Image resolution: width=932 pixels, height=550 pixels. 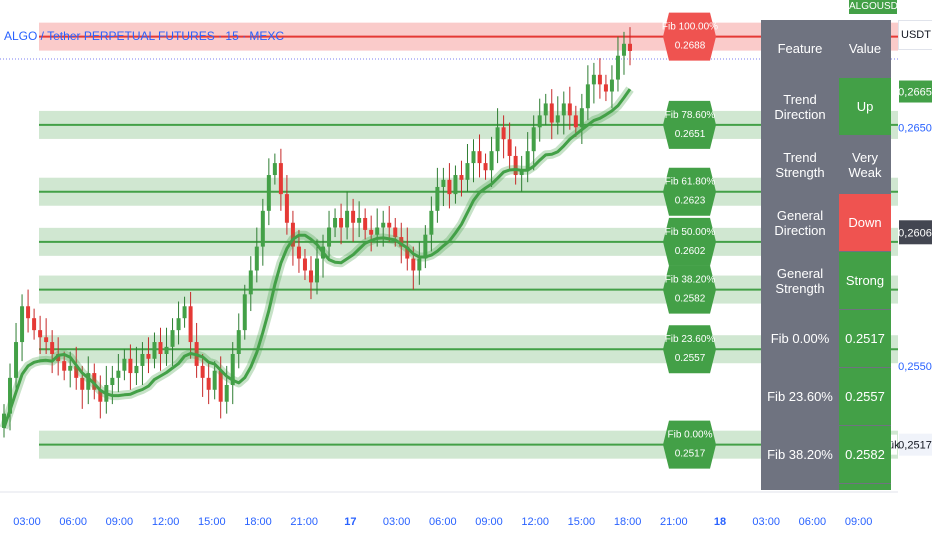 What do you see at coordinates (689, 444) in the screenshot?
I see `fib-tag` at bounding box center [689, 444].